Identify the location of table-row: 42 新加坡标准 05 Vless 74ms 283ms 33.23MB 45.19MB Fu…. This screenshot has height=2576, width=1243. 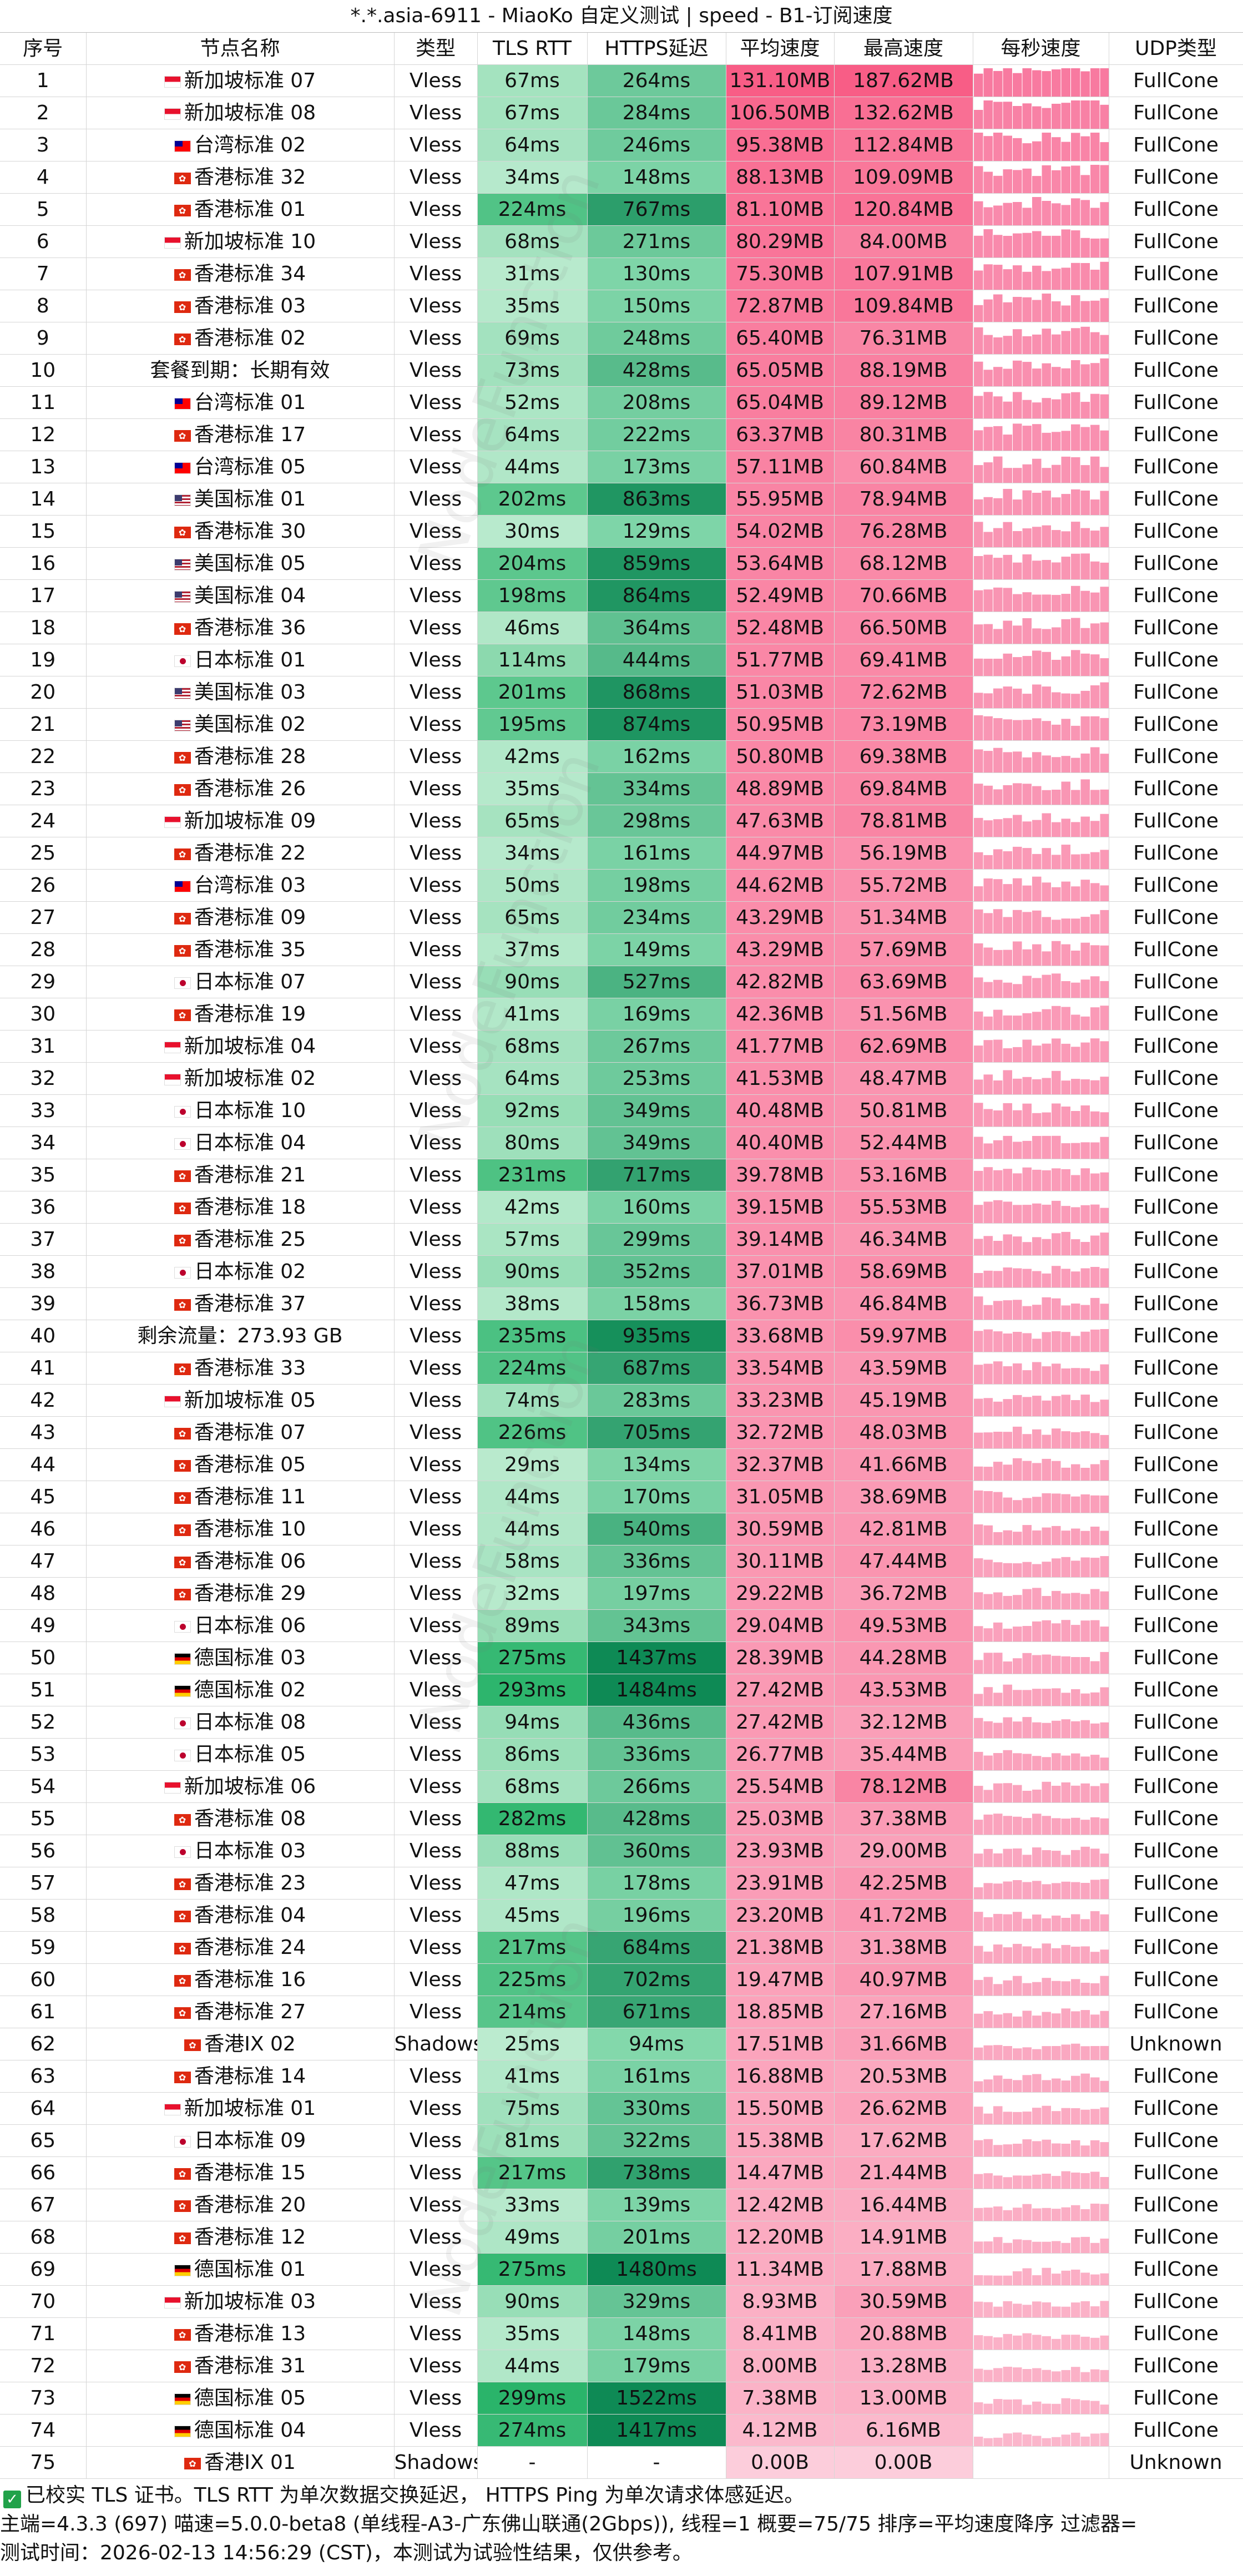
(621, 1400).